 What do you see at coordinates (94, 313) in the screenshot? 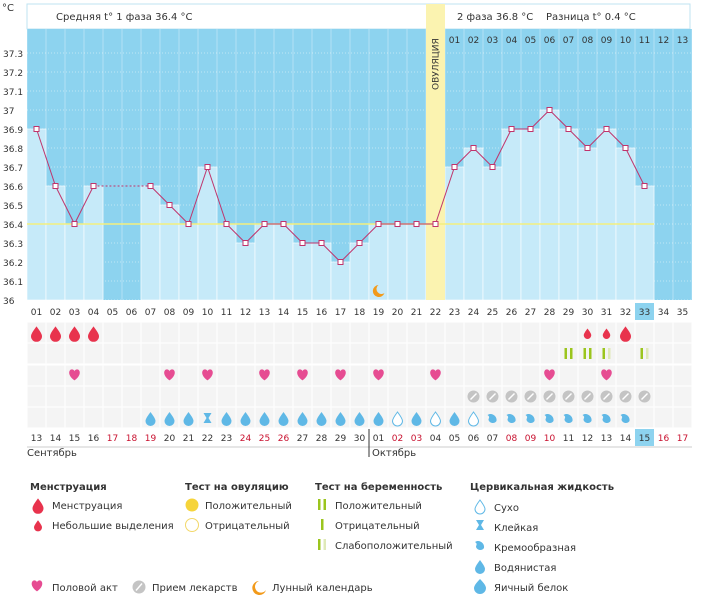
I see `cycle-day-label: 04` at bounding box center [94, 313].